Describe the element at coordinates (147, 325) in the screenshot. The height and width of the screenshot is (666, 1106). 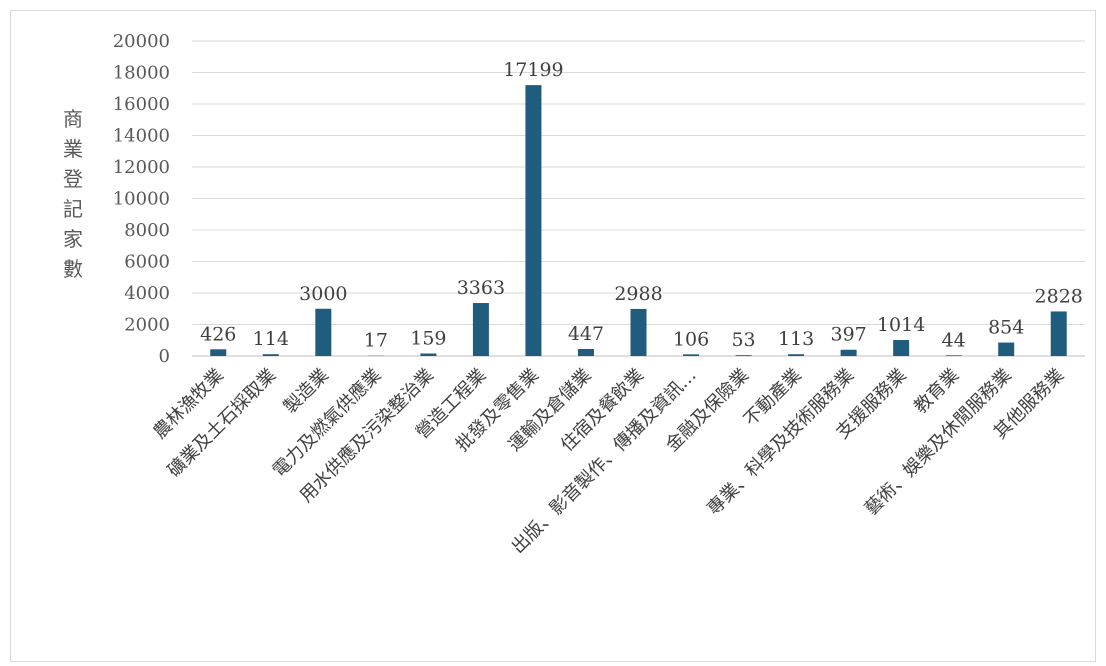
I see `y-tick-label: 2000` at that location.